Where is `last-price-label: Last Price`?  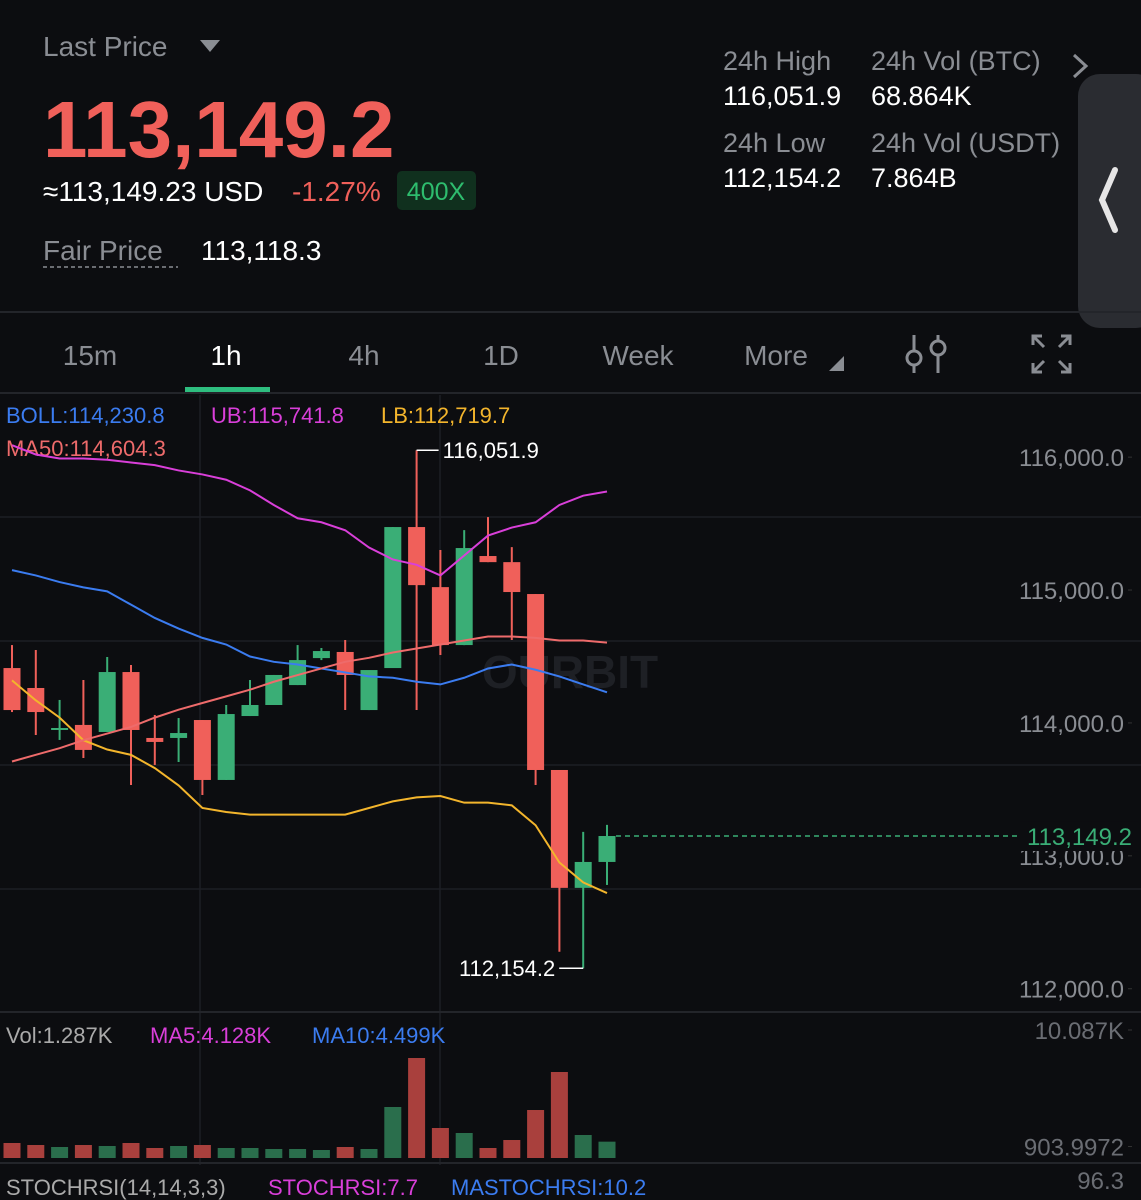 last-price-label: Last Price is located at coordinates (105, 46).